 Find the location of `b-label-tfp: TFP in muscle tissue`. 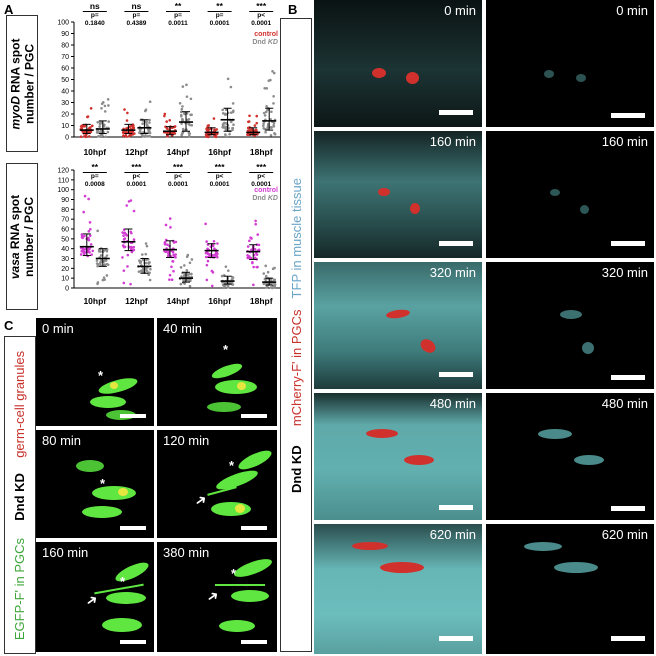

b-label-tfp: TFP in muscle tissue is located at coordinates (296, 237).